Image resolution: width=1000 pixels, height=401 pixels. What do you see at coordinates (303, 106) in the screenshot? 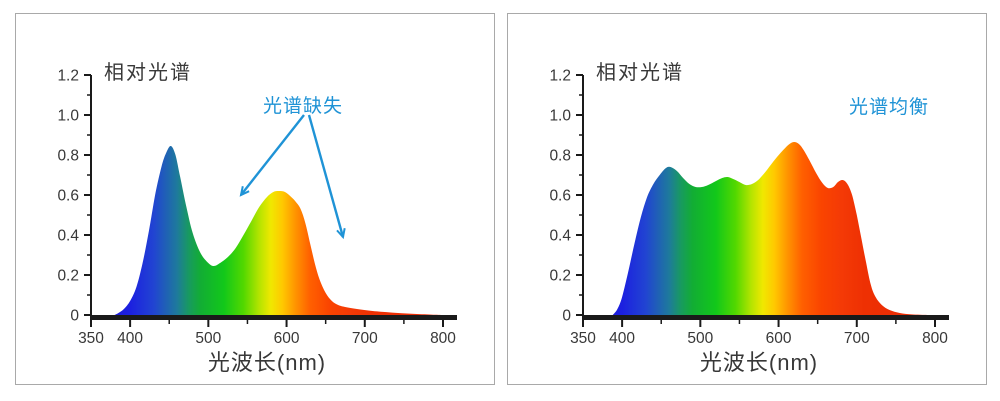
I see `annotation-missing-label: 光谱缺失` at bounding box center [303, 106].